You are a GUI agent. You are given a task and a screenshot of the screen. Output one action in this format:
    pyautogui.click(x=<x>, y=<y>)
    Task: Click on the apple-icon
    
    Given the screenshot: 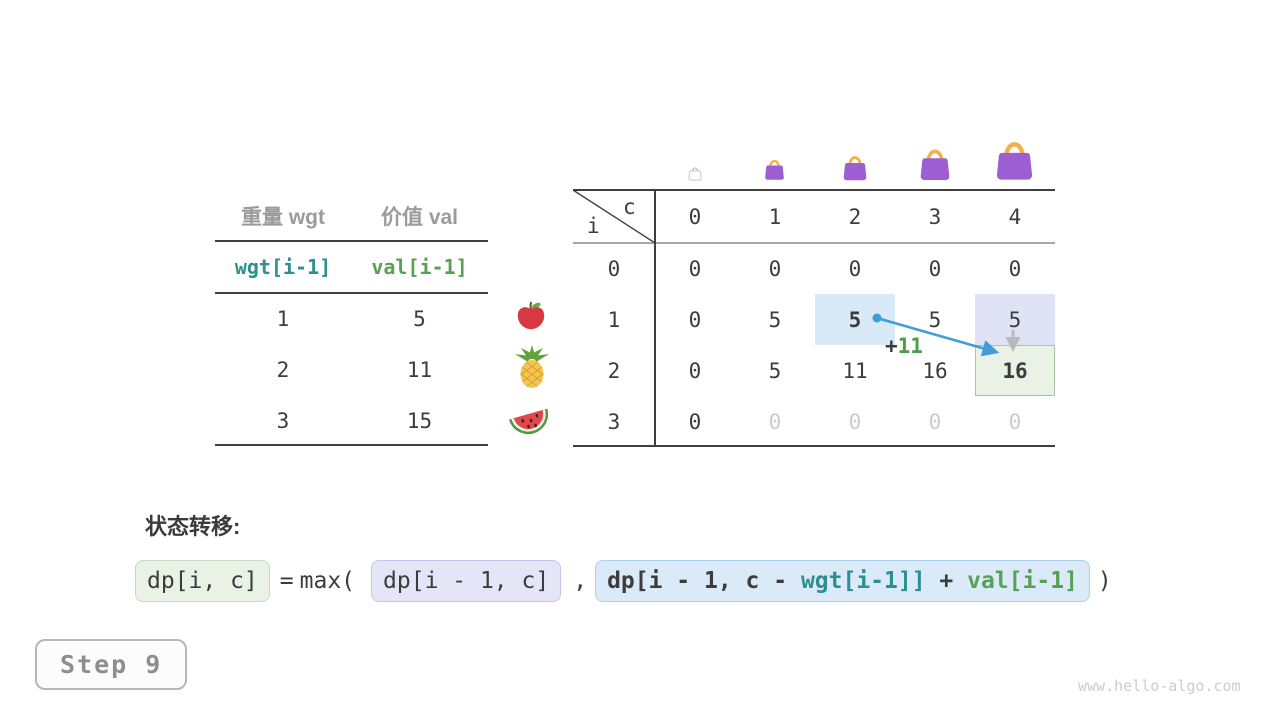 What is the action you would take?
    pyautogui.click(x=531, y=315)
    